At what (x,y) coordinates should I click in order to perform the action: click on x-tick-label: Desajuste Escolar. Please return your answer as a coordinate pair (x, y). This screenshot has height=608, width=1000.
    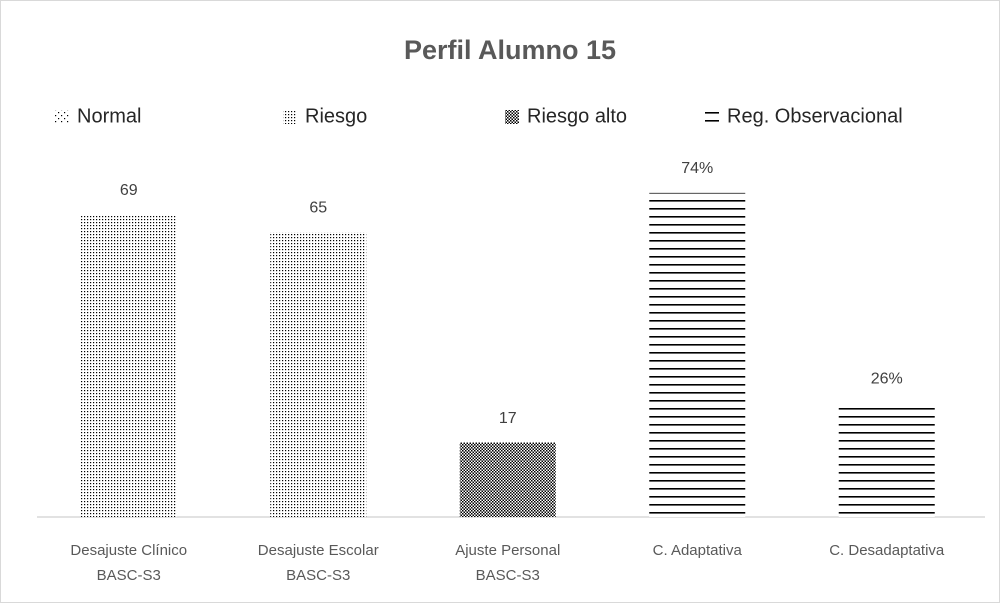
    Looking at the image, I should click on (318, 550).